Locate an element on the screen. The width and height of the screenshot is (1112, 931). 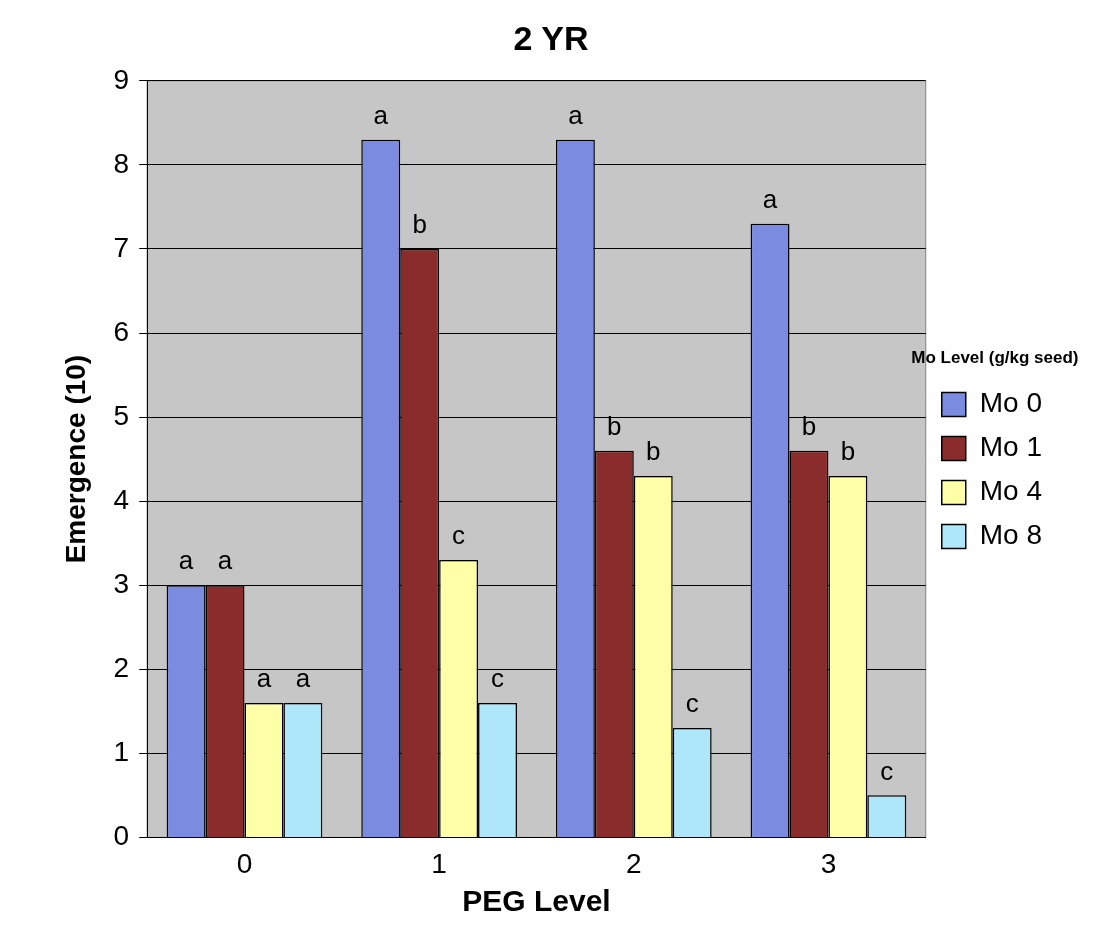
legend-title: Mo Level (g/kg seed) is located at coordinates (995, 357).